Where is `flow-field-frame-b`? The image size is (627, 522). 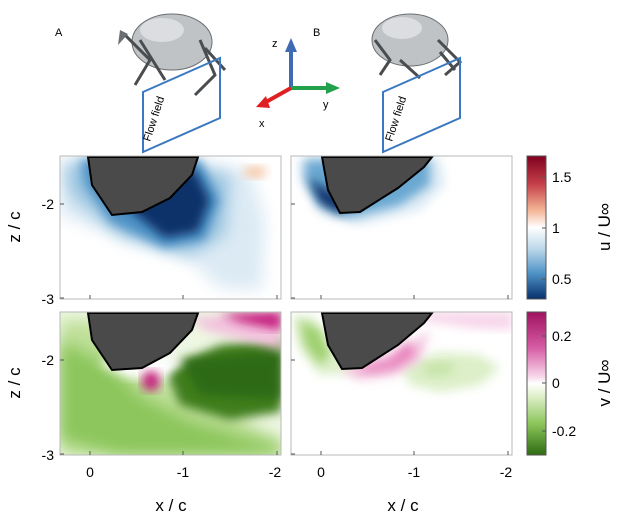
flow-field-frame-b is located at coordinates (421, 105).